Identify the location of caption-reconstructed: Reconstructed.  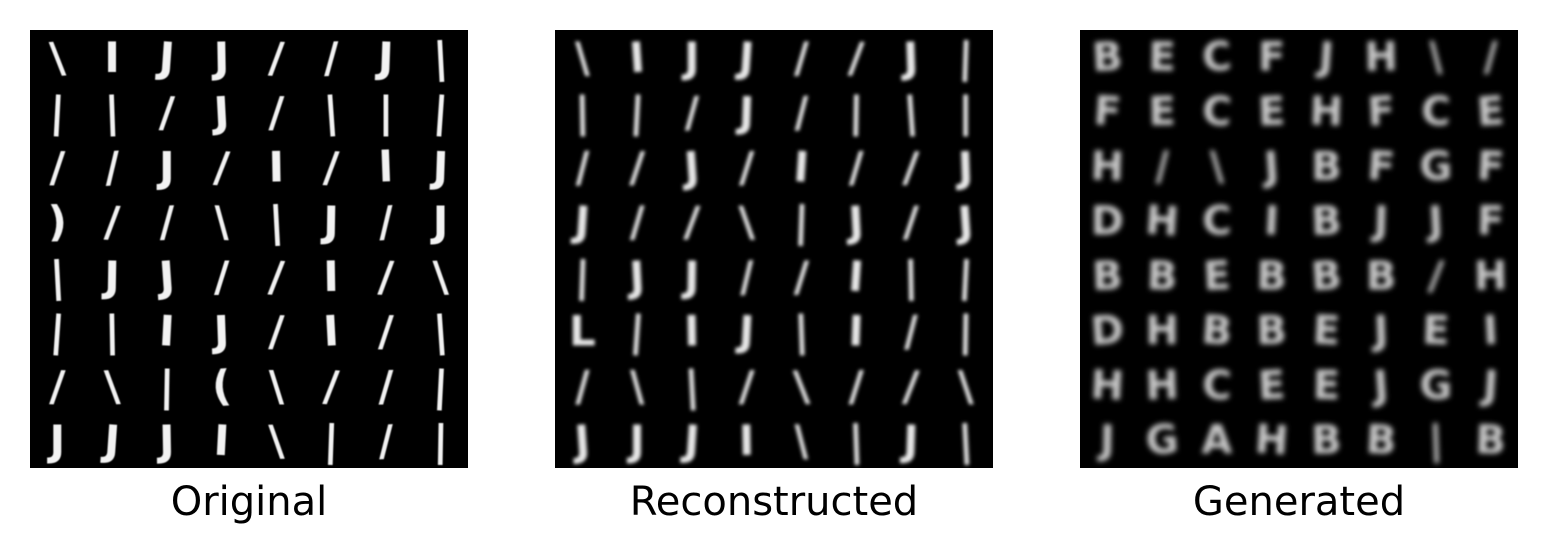
(774, 502).